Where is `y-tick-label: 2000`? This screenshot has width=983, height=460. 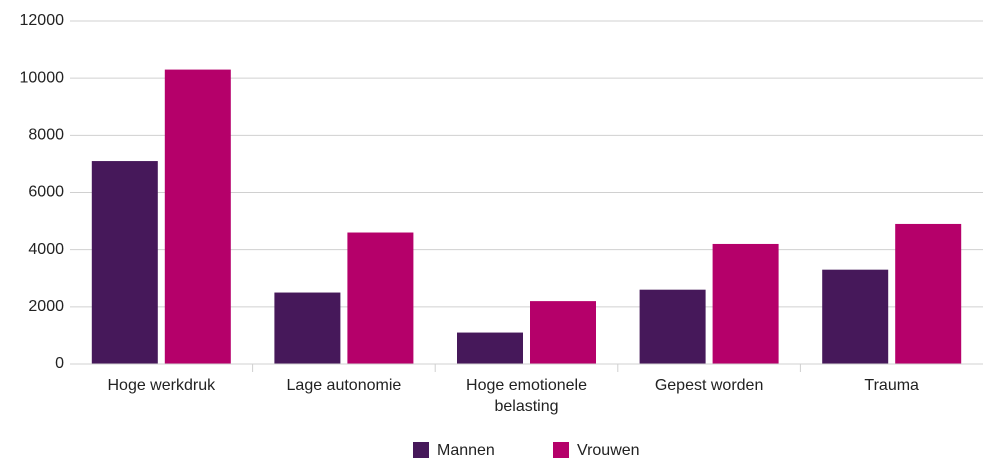
y-tick-label: 2000 is located at coordinates (46, 306).